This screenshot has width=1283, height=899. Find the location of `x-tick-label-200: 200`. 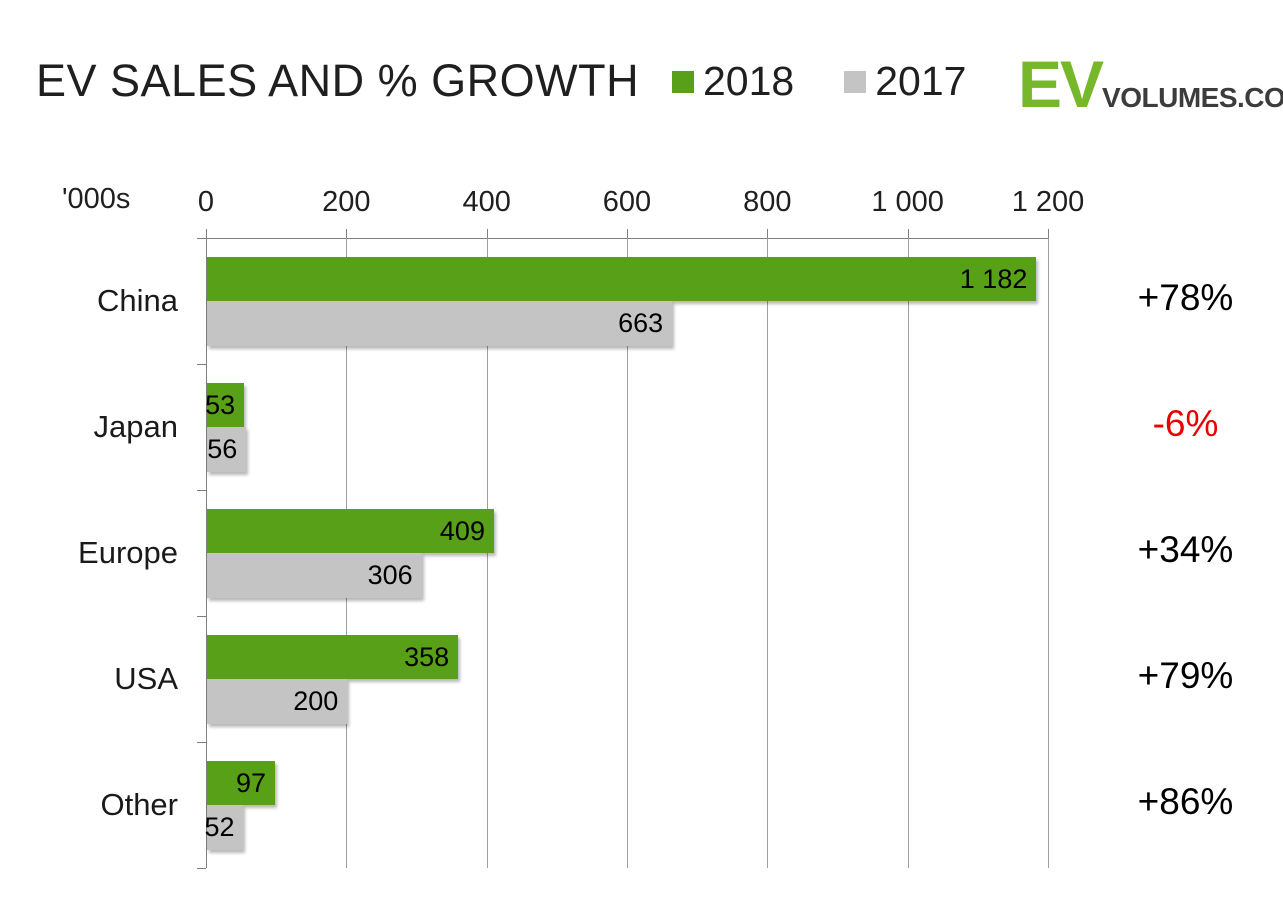

x-tick-label-200: 200 is located at coordinates (346, 202).